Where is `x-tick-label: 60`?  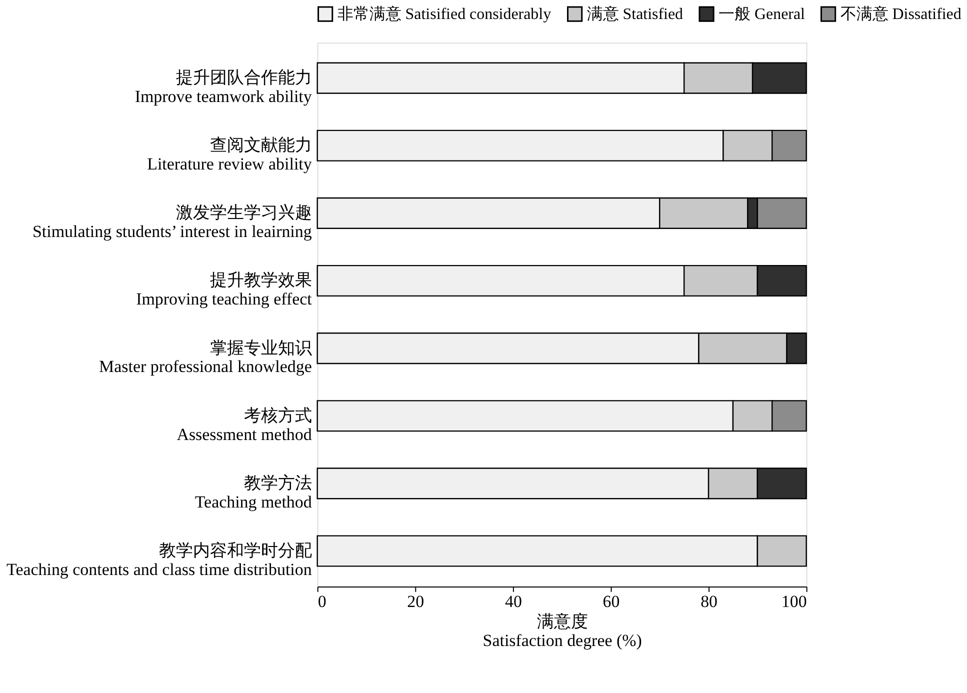
x-tick-label: 60 is located at coordinates (611, 601).